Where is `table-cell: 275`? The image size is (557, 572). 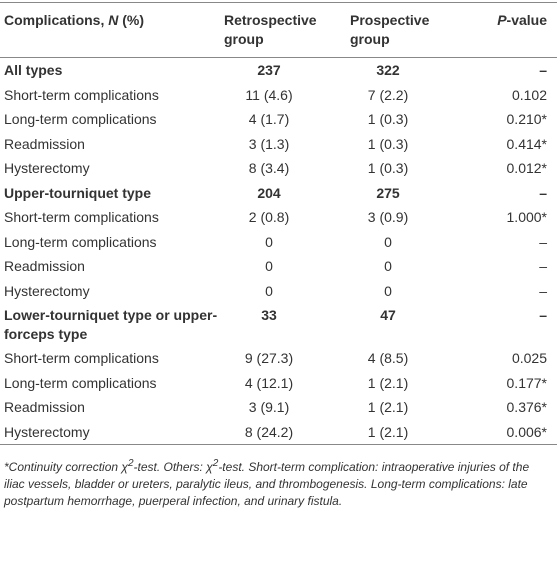 table-cell: 275 is located at coordinates (388, 192).